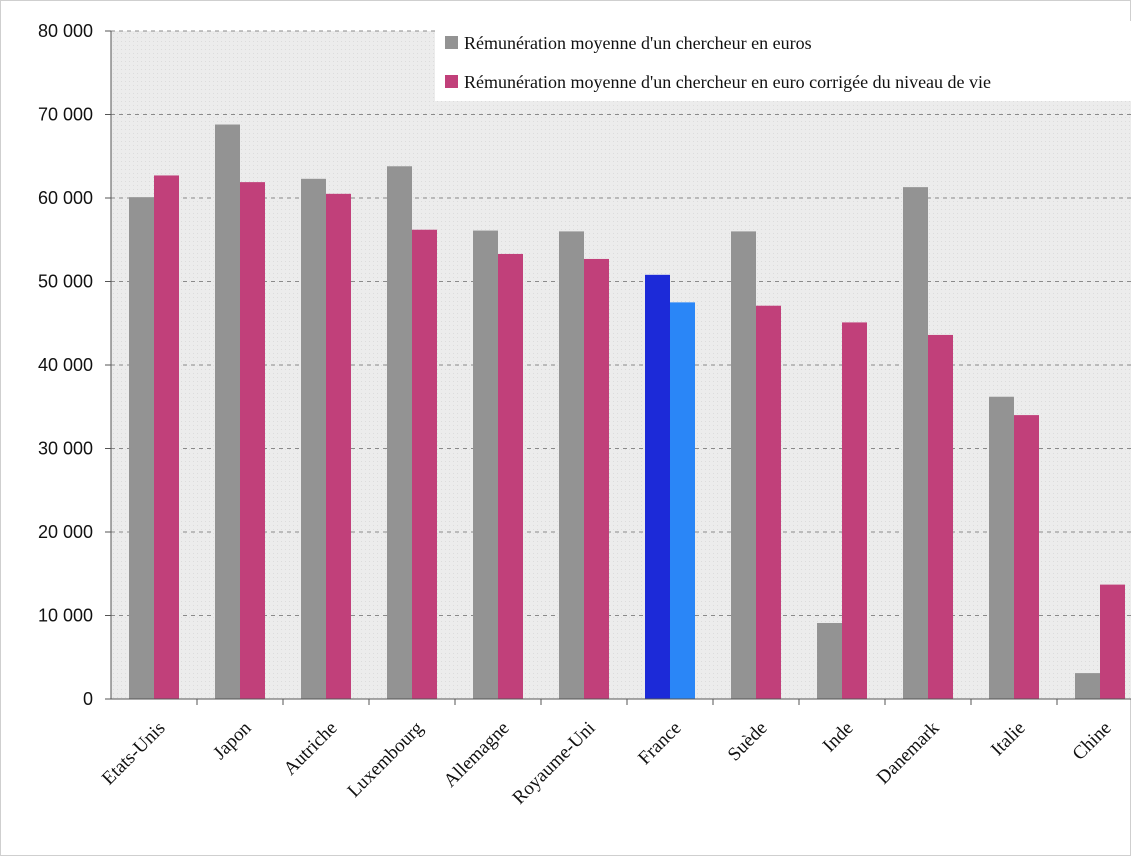  I want to click on x-tick-label: Italie, so click(1008, 739).